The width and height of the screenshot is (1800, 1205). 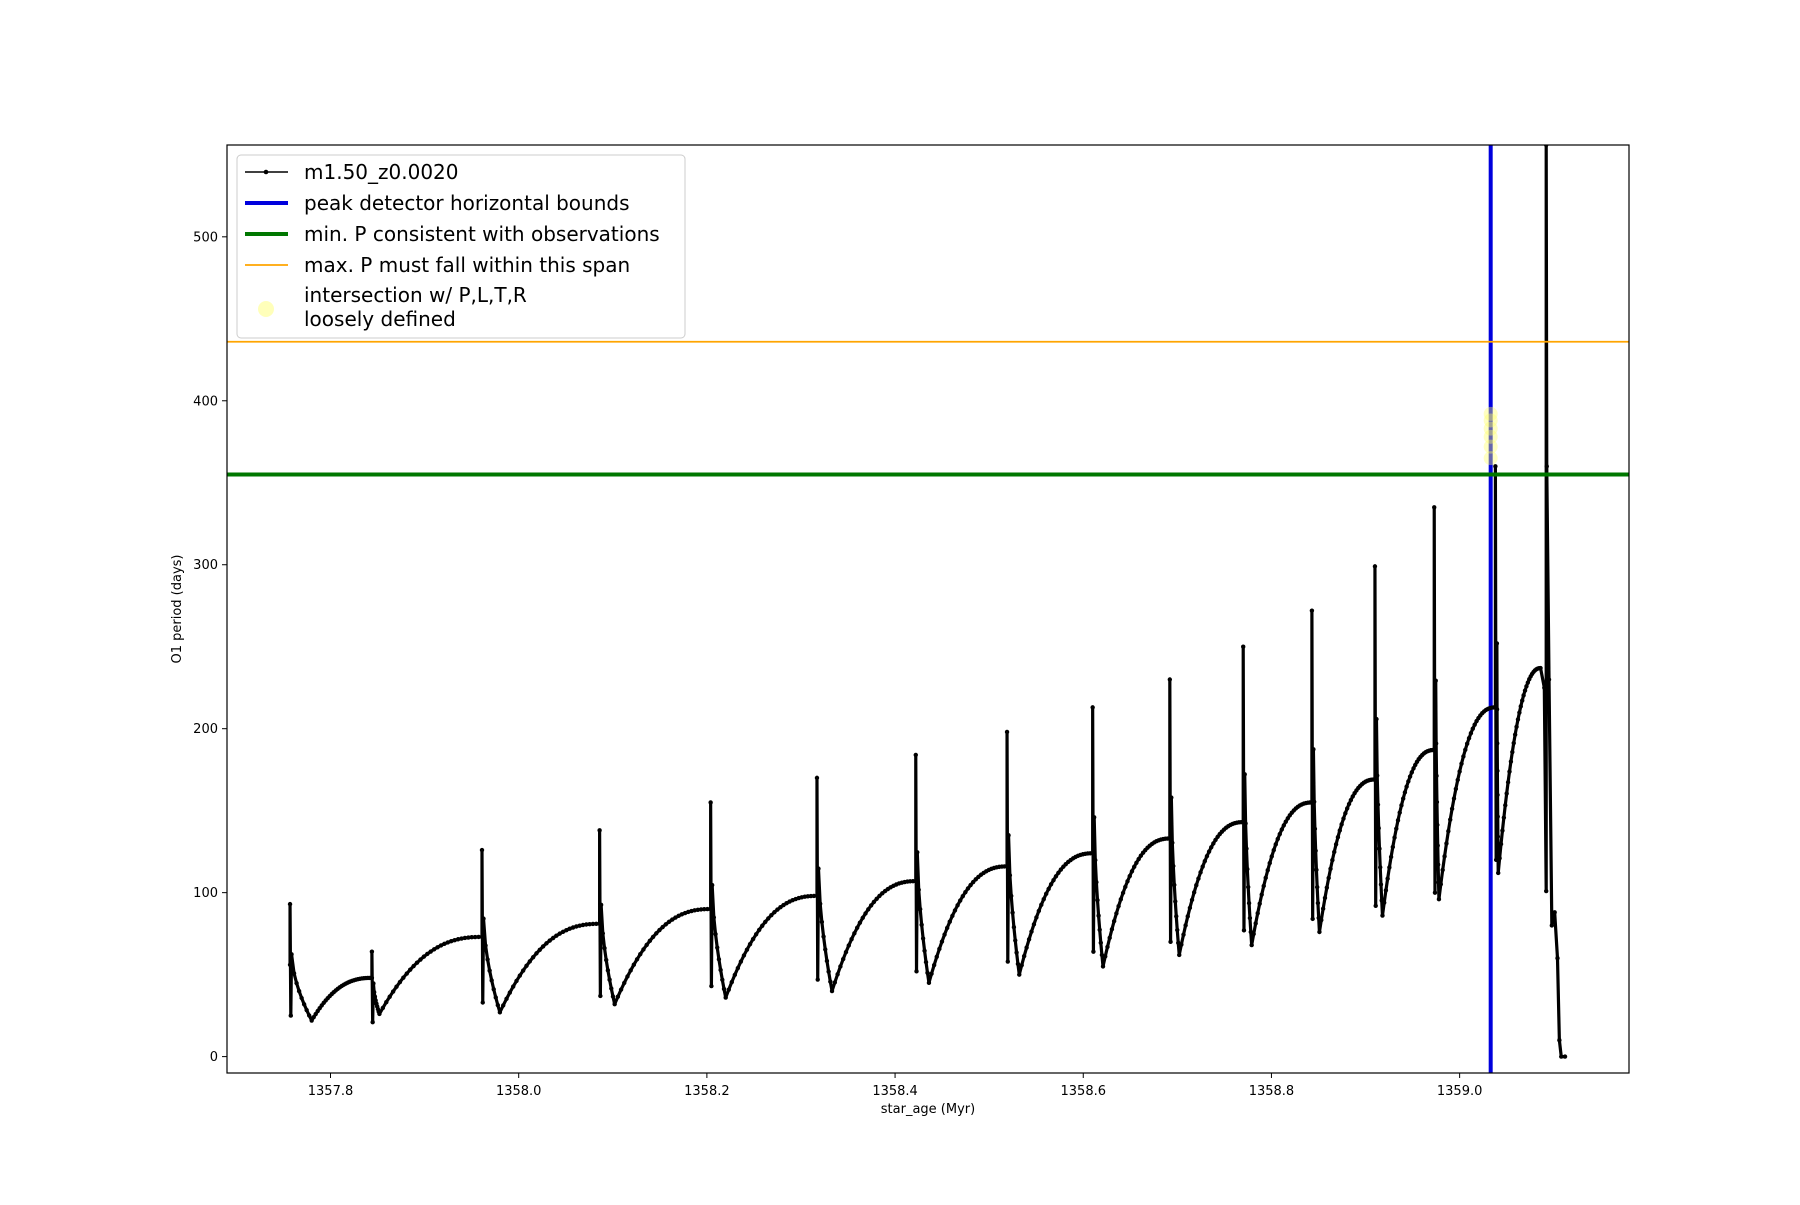 What do you see at coordinates (380, 319) in the screenshot?
I see `legend-label-intersection-line2: loosely defined` at bounding box center [380, 319].